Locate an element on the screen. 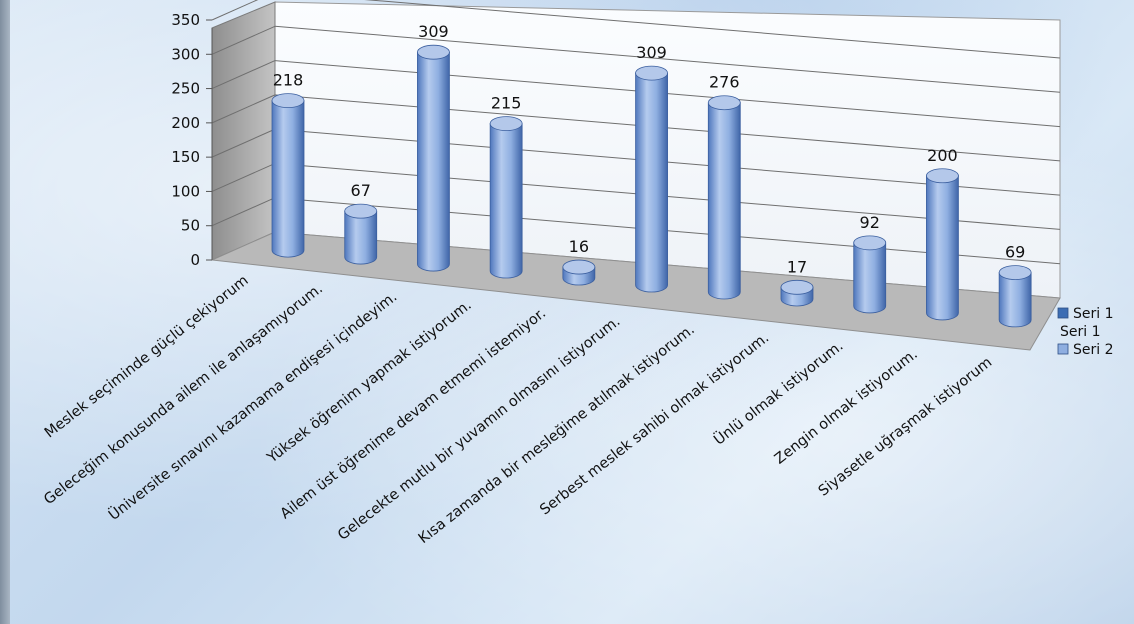 This screenshot has width=1134, height=624. category-label: Zengin olmak istiyorum. is located at coordinates (846, 406).